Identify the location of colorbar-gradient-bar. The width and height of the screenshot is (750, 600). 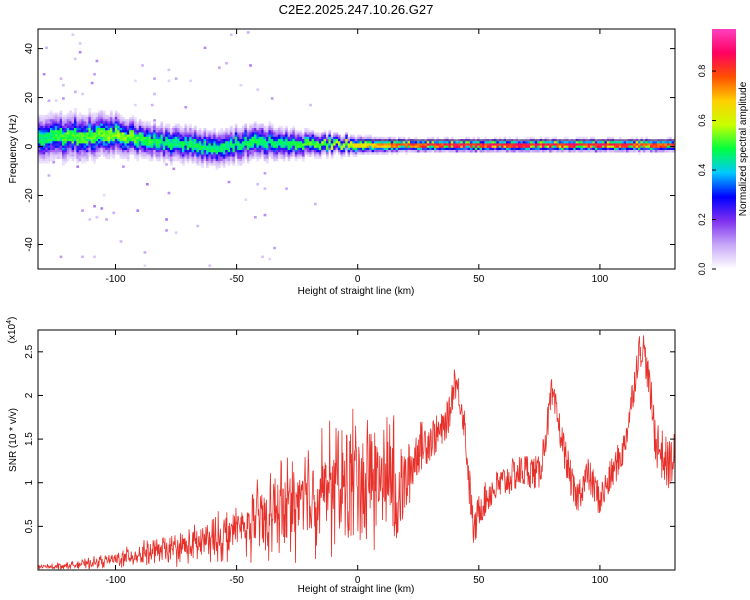
(724, 149).